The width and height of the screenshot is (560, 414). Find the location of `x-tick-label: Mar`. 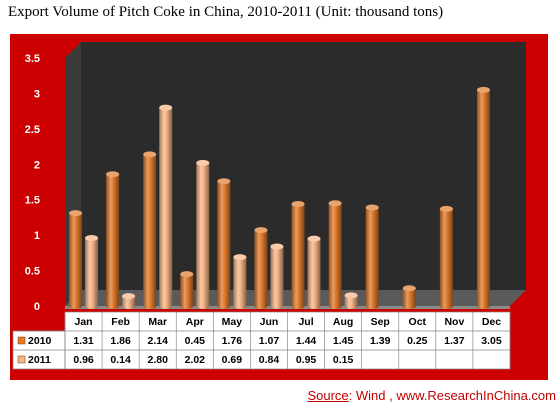

x-tick-label: Mar is located at coordinates (157, 322).